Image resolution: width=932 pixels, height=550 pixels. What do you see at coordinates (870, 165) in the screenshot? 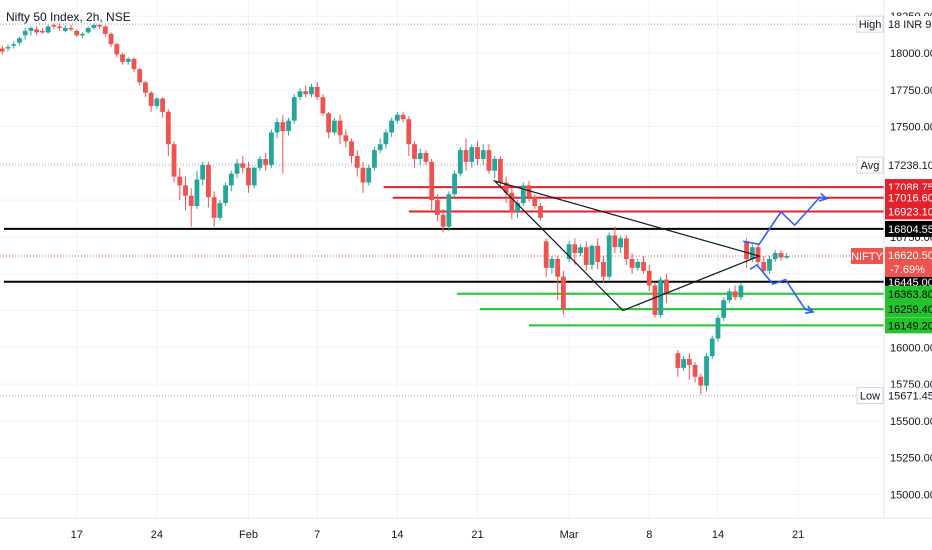
I see `avg-tag-label-bg` at bounding box center [870, 165].